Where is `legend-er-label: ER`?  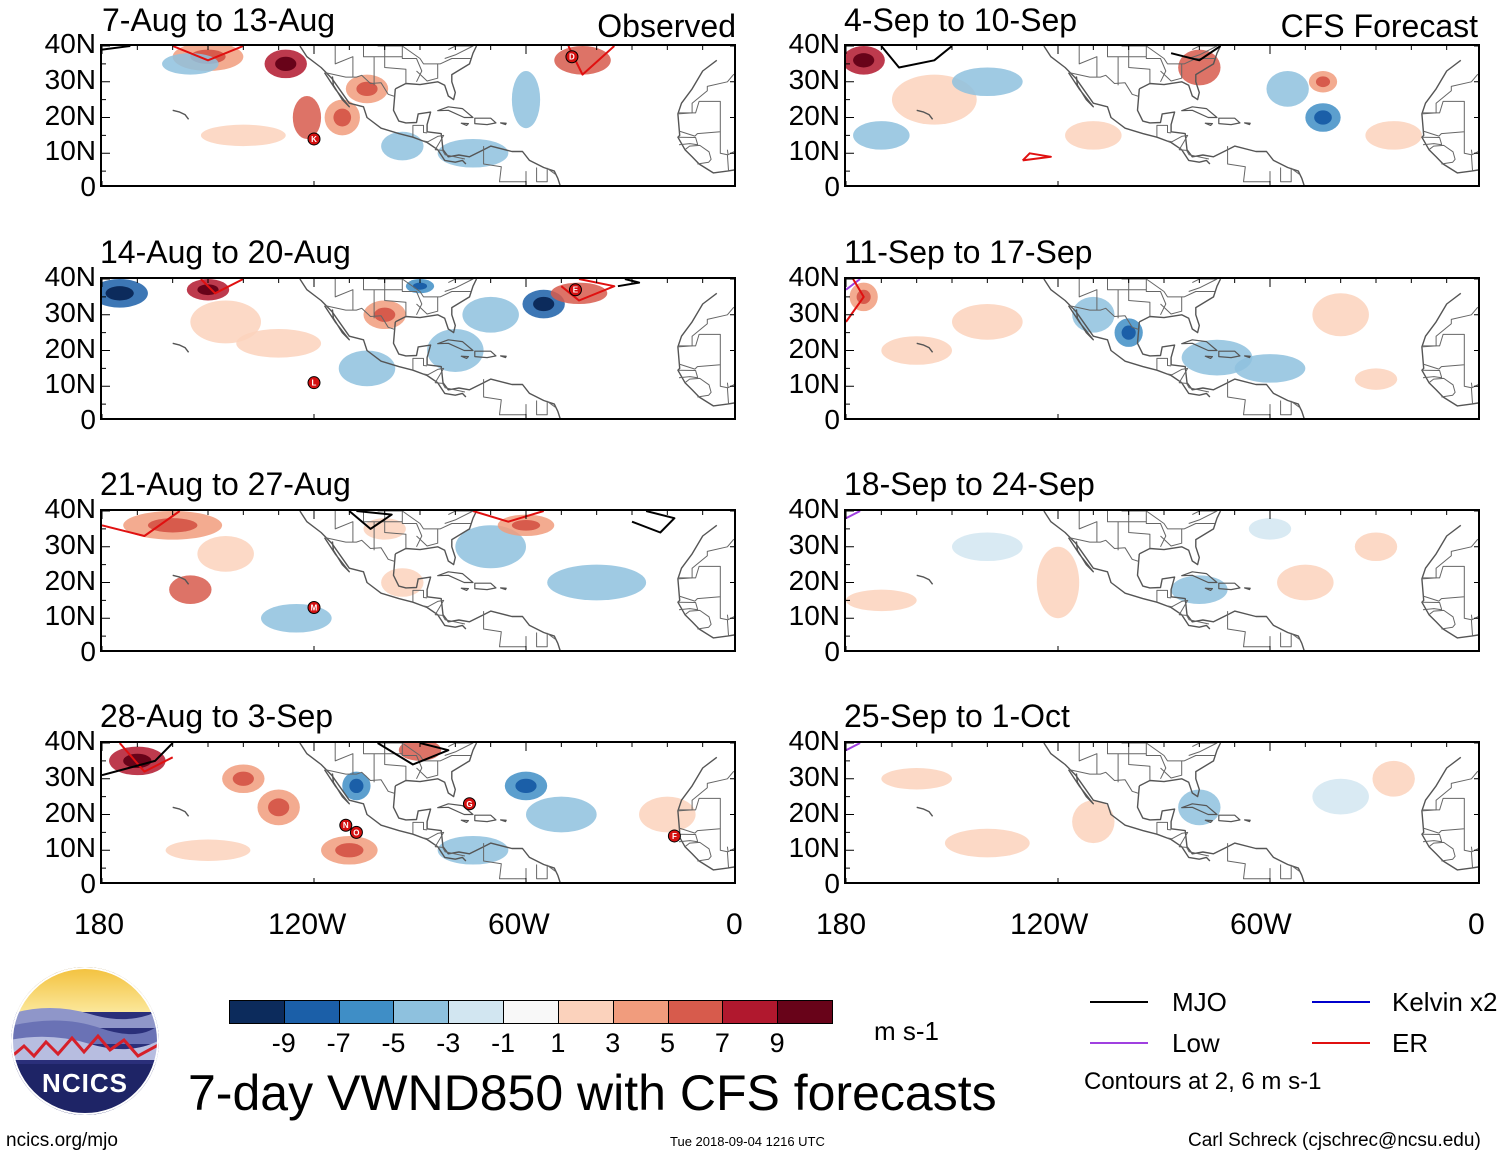 legend-er-label: ER is located at coordinates (1410, 1043).